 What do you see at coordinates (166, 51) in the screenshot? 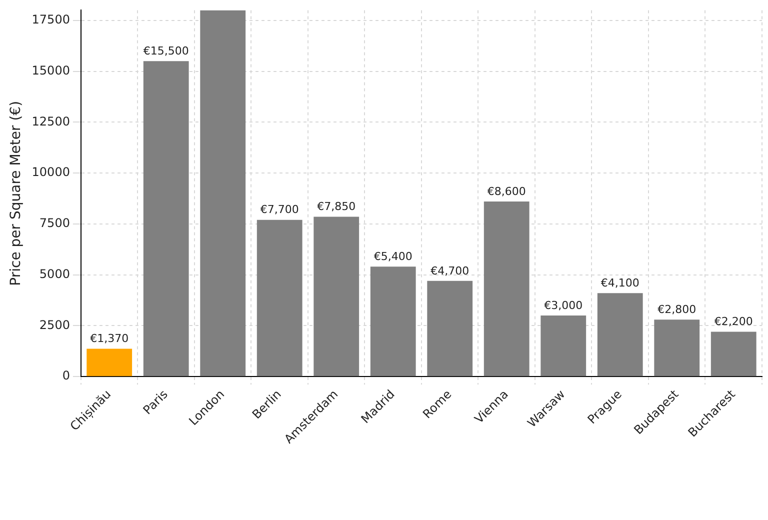
I see `data-label: €15,500` at bounding box center [166, 51].